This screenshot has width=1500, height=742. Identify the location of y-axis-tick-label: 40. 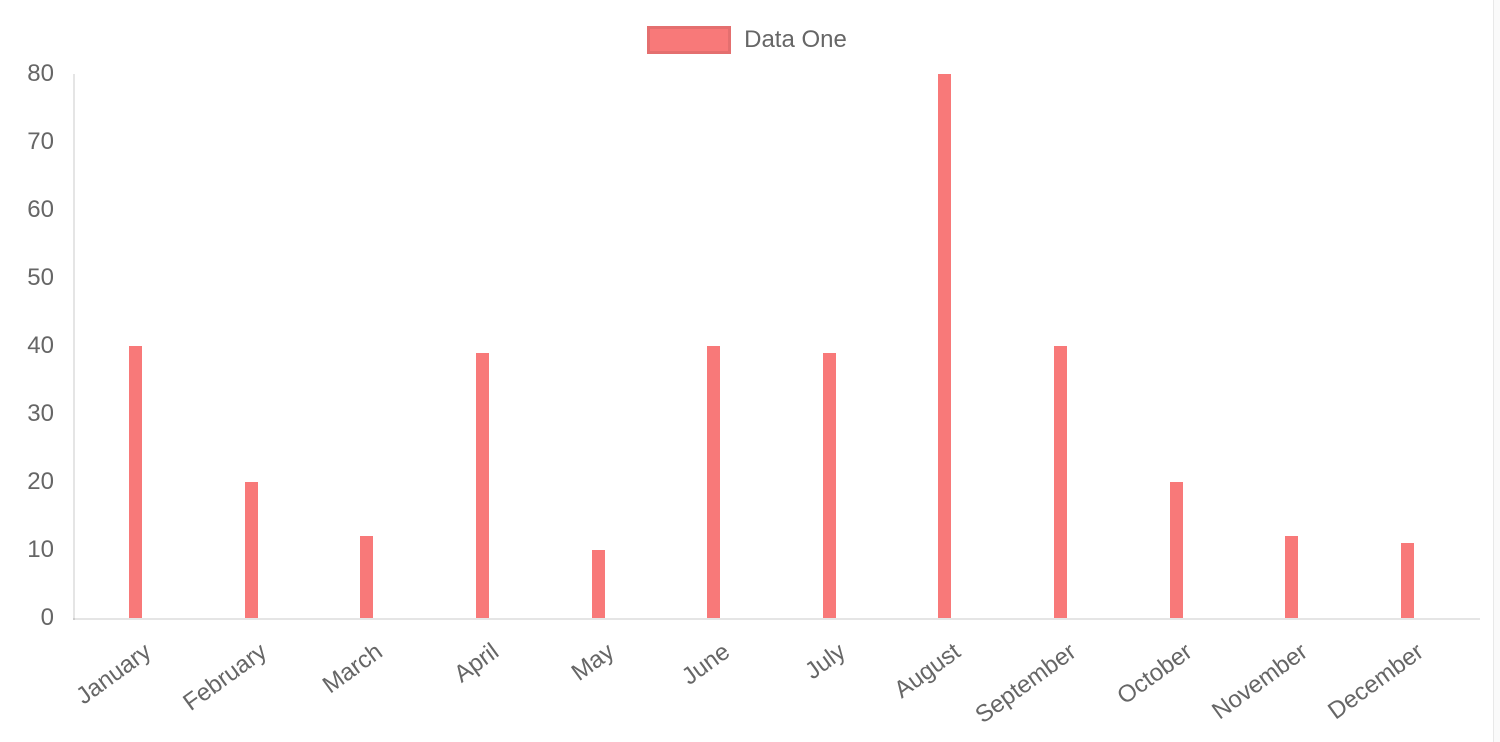
(40, 345).